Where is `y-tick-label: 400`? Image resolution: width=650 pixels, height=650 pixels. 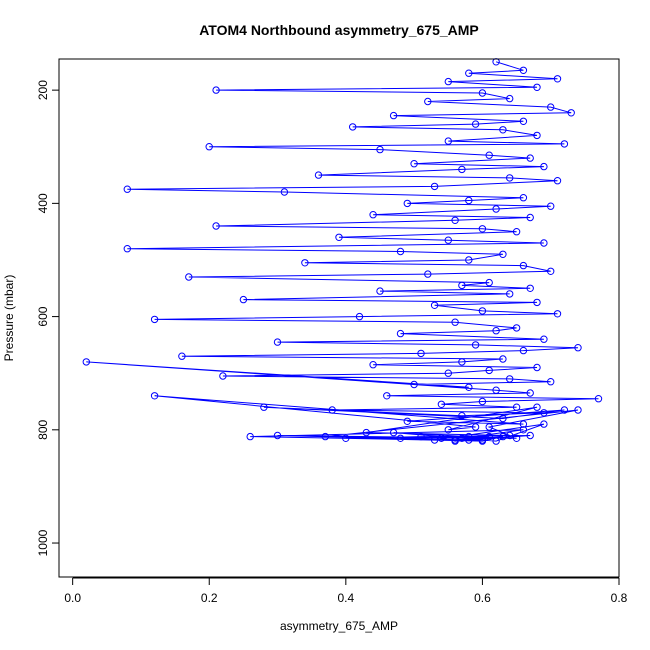
y-tick-label: 400 is located at coordinates (43, 203).